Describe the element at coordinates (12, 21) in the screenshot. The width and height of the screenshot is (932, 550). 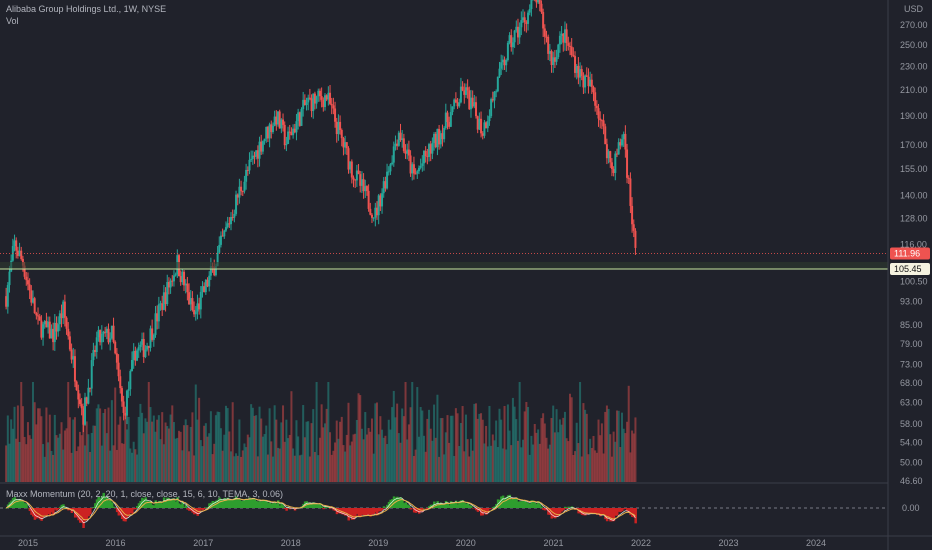
I see `volume-label: Vol` at that location.